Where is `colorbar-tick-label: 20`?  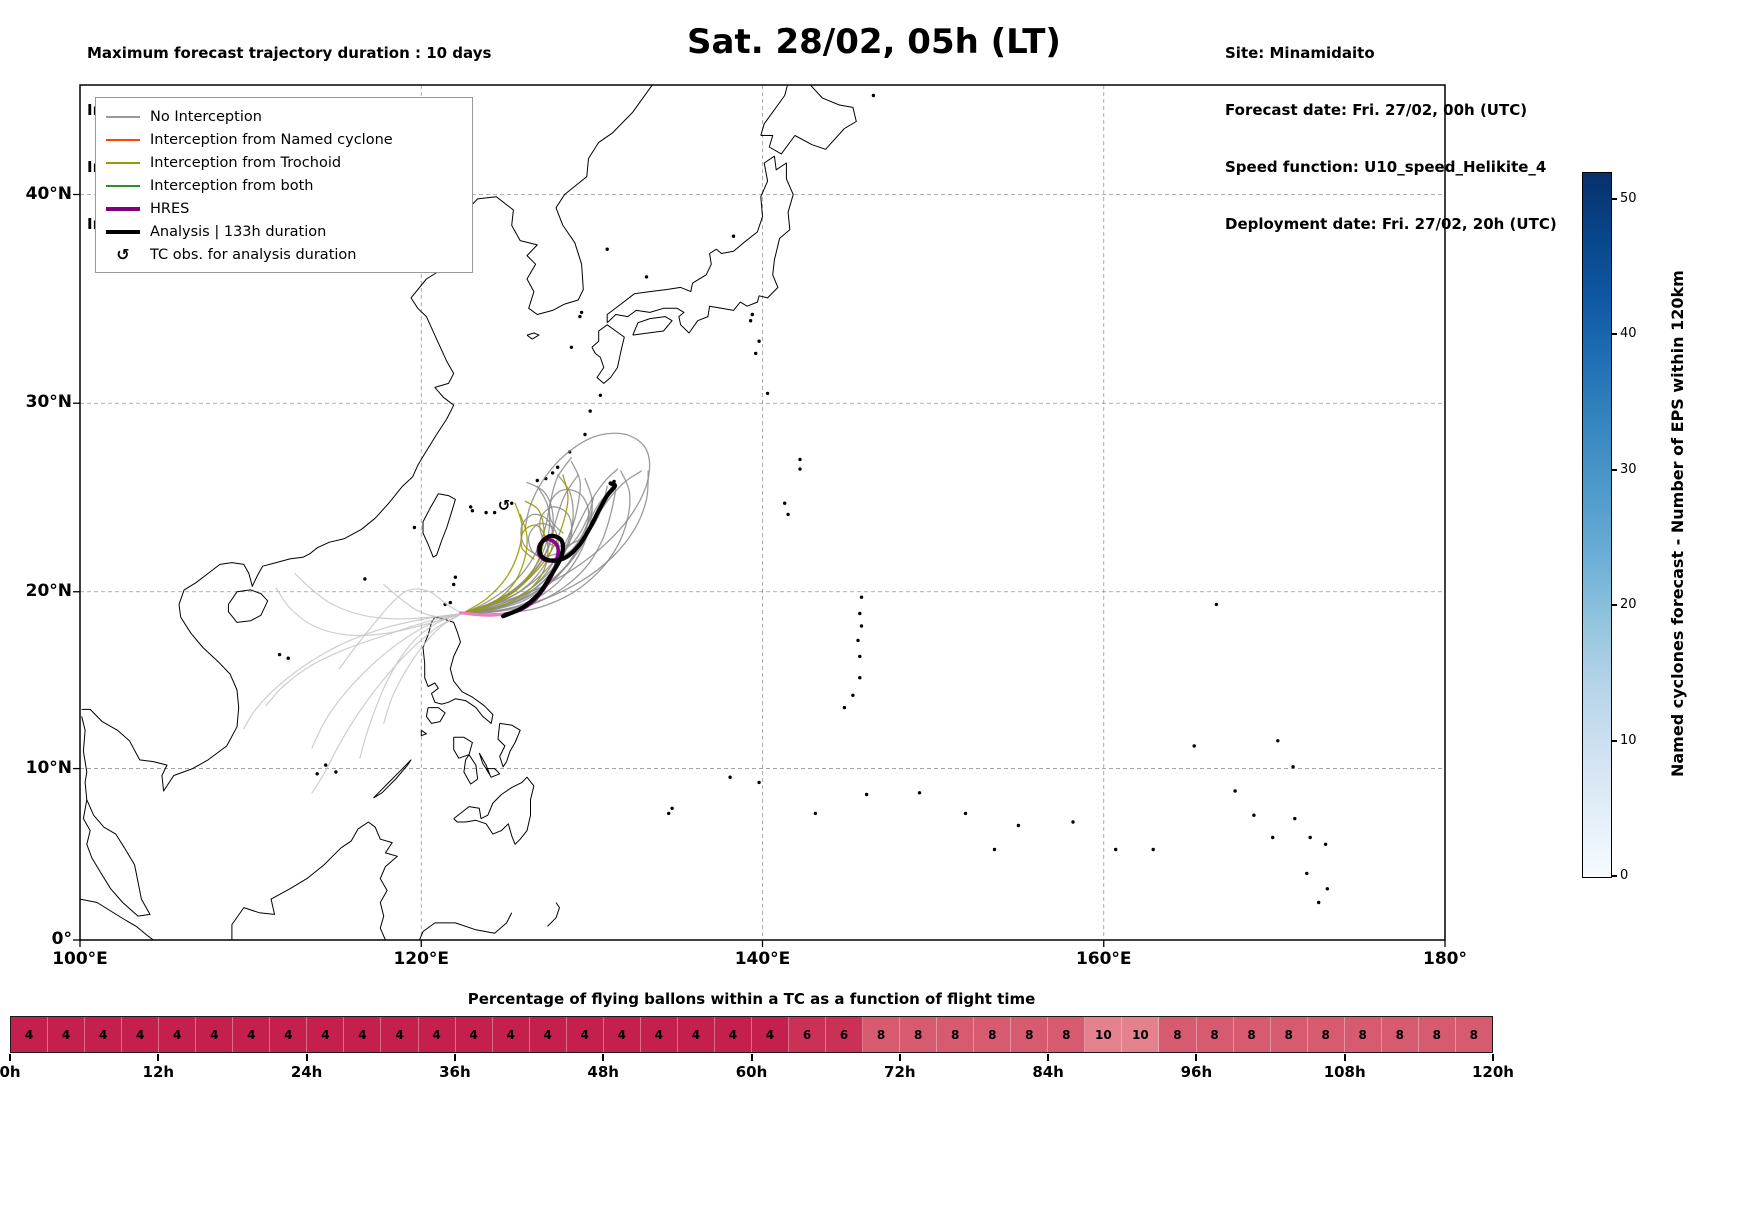
colorbar-tick-label: 20 is located at coordinates (1628, 605).